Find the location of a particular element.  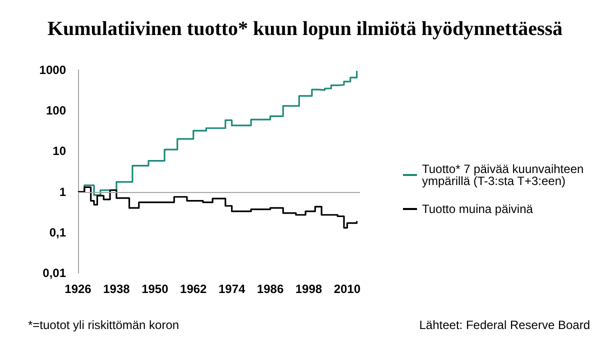

x-tick-label: 2010 is located at coordinates (347, 289).